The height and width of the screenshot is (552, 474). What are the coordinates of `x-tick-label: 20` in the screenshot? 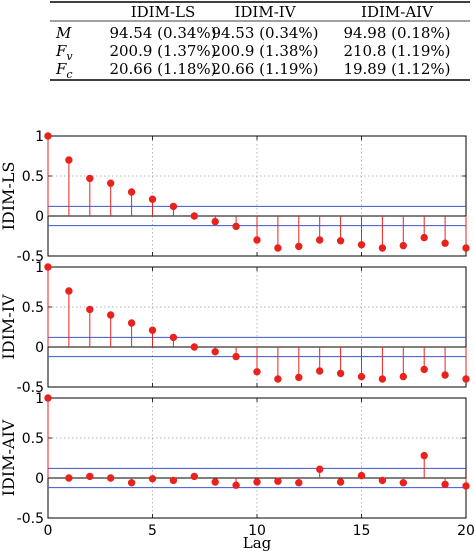 It's located at (465, 531).